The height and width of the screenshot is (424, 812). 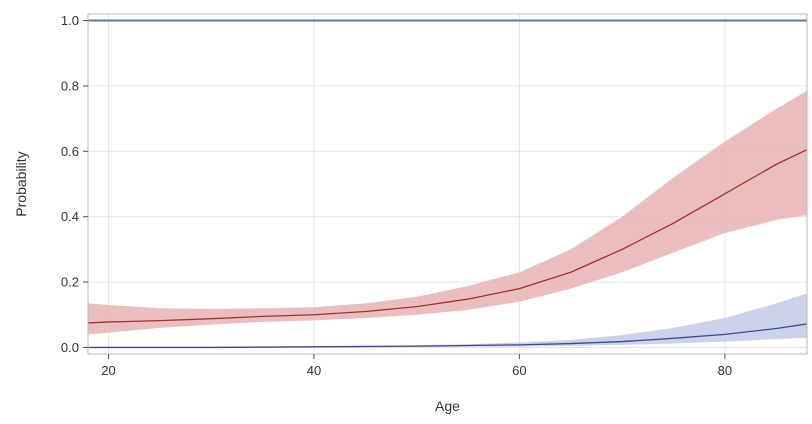 I want to click on y-tick-label: 0.8, so click(x=70, y=85).